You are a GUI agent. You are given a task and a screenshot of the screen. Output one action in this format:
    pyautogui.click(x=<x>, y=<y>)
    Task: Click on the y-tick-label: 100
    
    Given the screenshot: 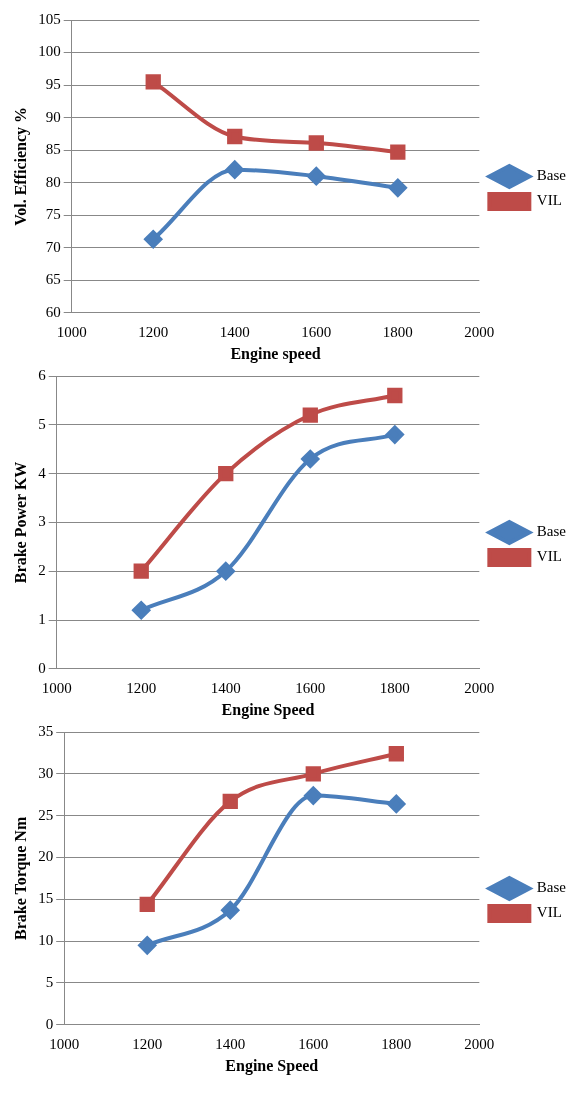 What is the action you would take?
    pyautogui.click(x=49, y=51)
    